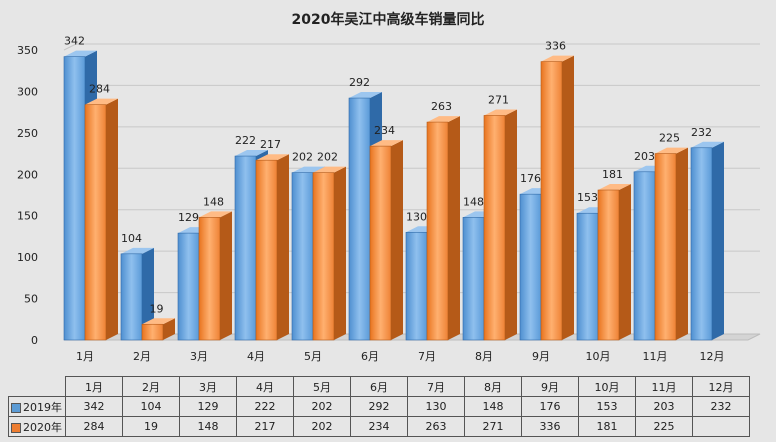 The width and height of the screenshot is (776, 442). What do you see at coordinates (607, 386) in the screenshot?
I see `data-table-header: 10月` at bounding box center [607, 386].